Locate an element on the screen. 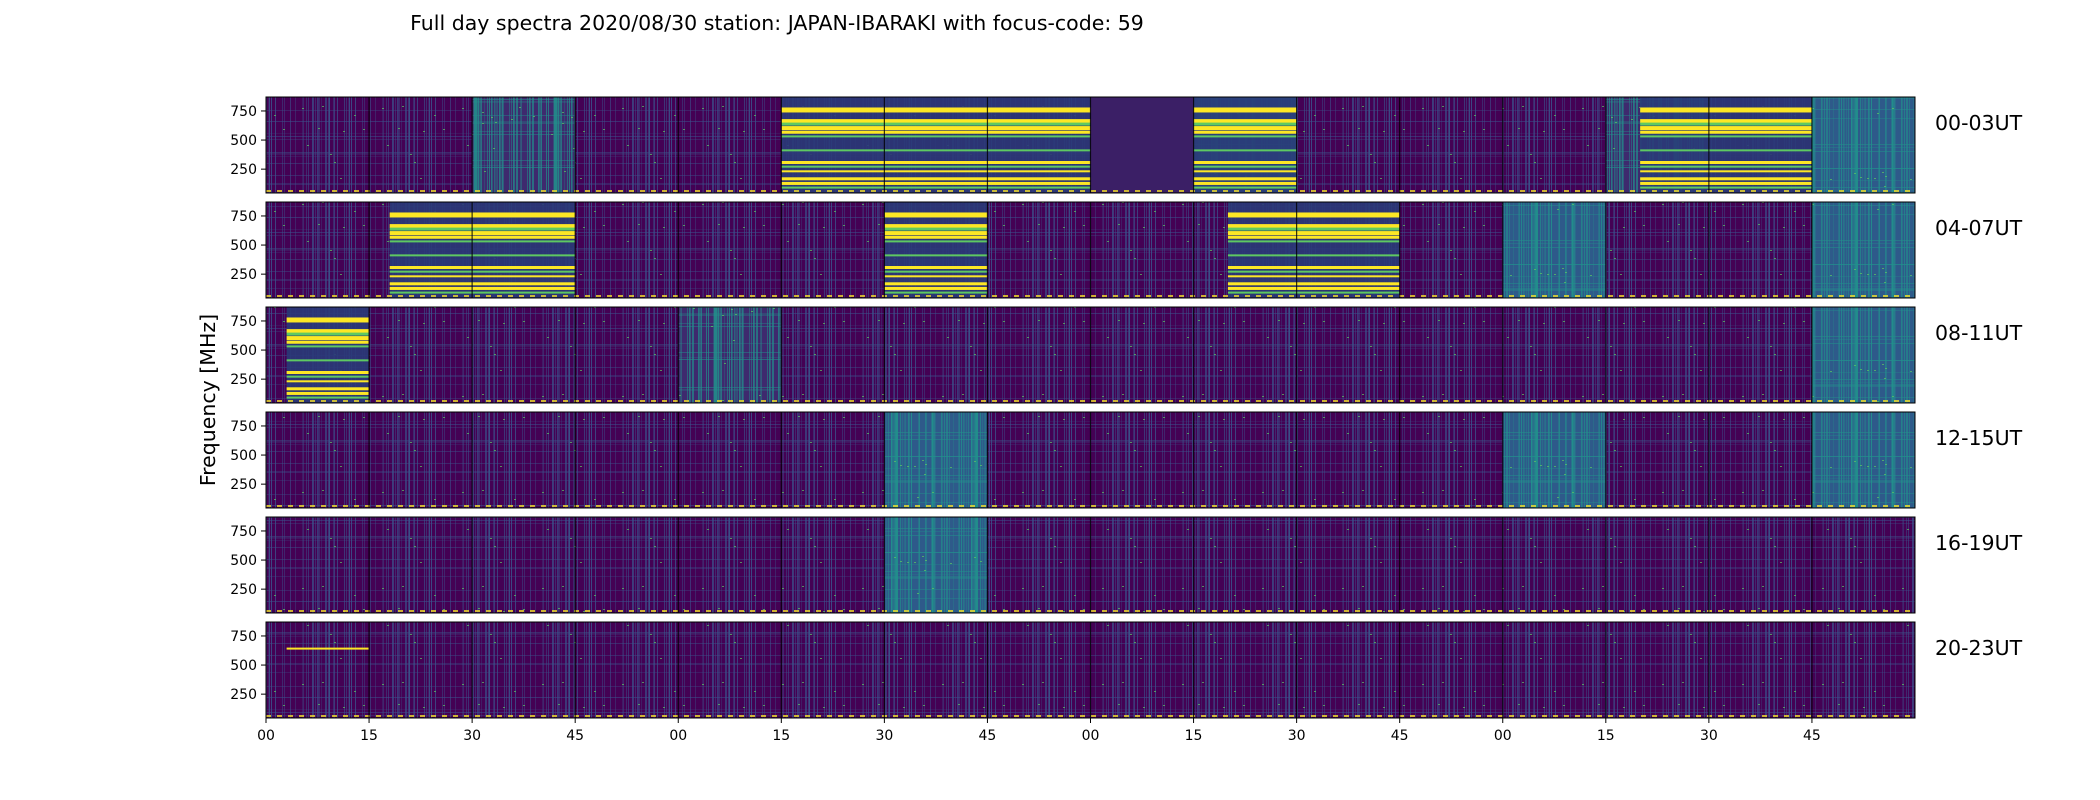 This screenshot has height=800, width=2100. spectra-panel-20-23ut: 750 500 250 20-23UT is located at coordinates (1126, 670).